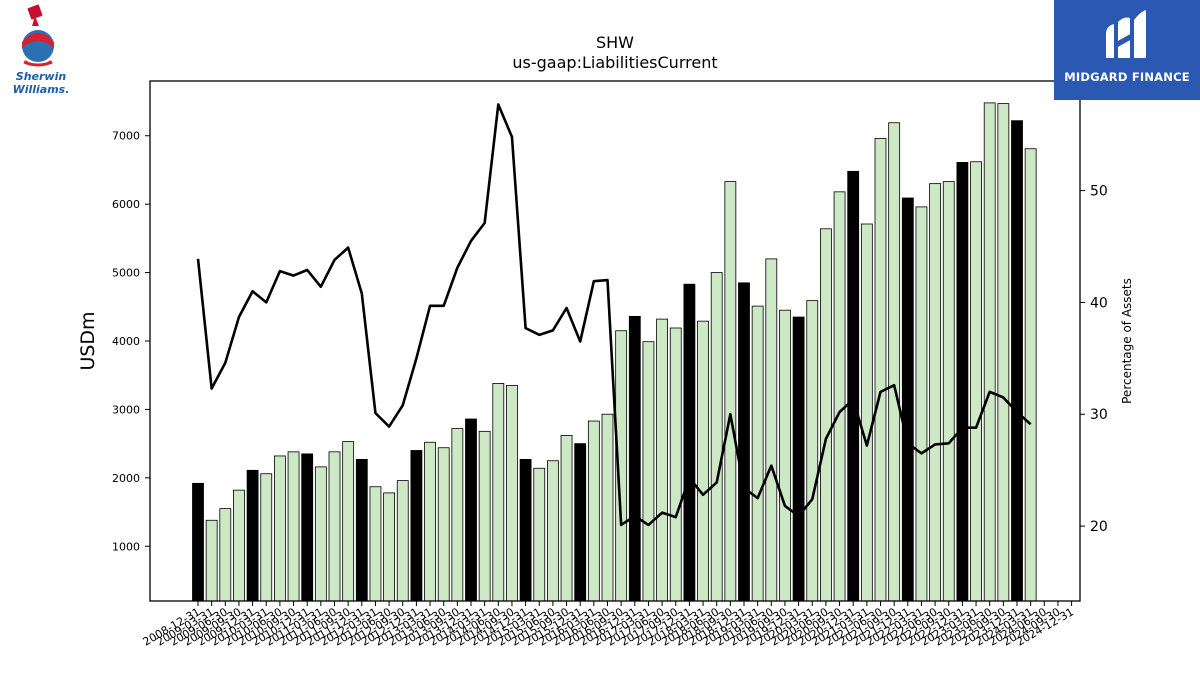 This screenshot has width=1200, height=675. I want to click on chart-title: SHW, so click(615, 42).